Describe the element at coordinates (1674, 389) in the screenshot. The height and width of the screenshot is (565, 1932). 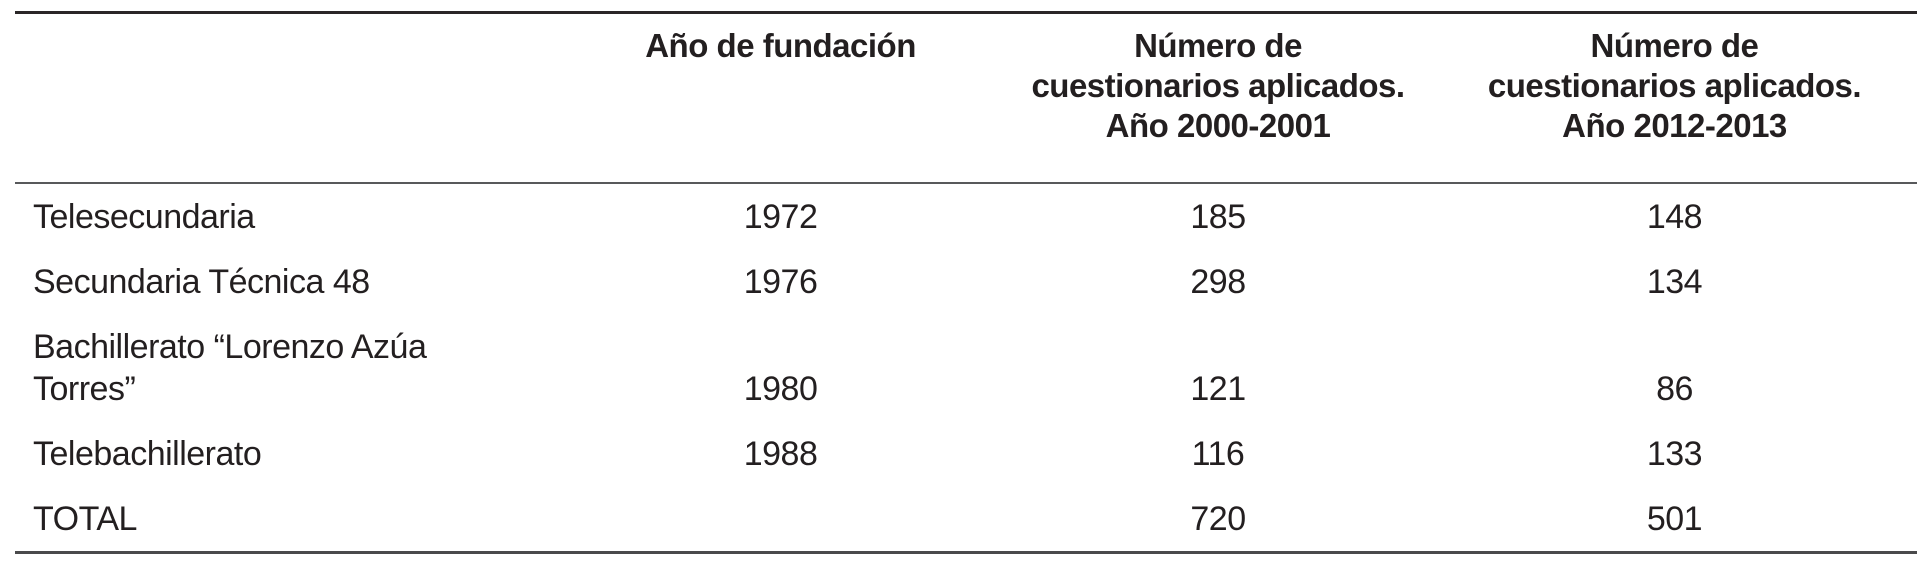
I see `questionnaires-2012-value: 86` at that location.